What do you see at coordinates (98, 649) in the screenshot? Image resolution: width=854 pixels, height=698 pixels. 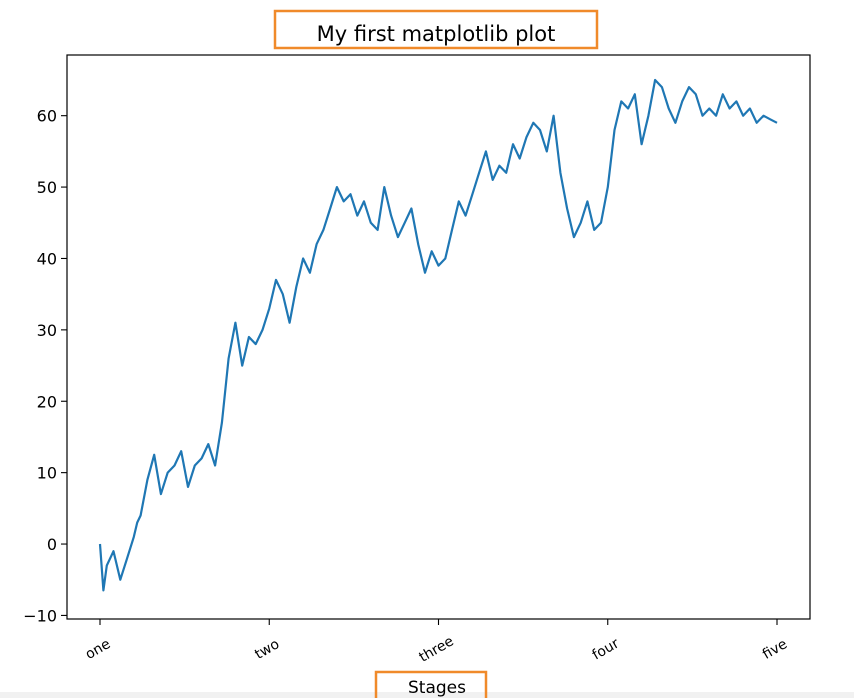 I see `x-tick-label: one` at bounding box center [98, 649].